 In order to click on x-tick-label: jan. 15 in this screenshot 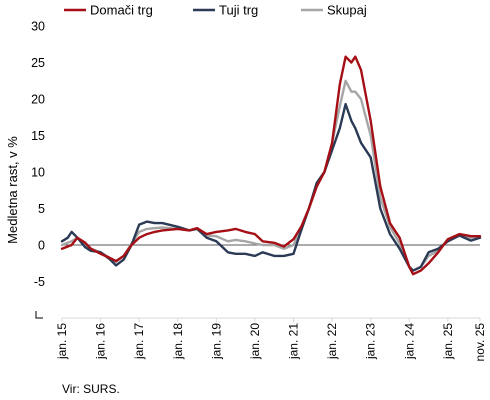, I will do `click(62, 341)`.